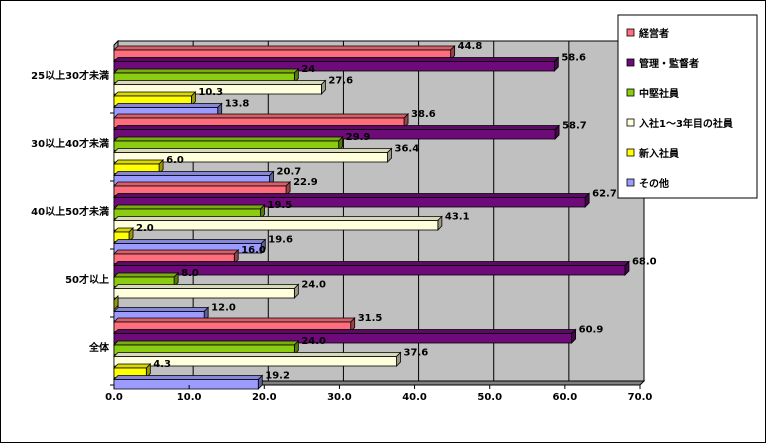 This screenshot has width=766, height=443. Describe the element at coordinates (489, 397) in the screenshot. I see `x-tick-label: 50.0` at that location.